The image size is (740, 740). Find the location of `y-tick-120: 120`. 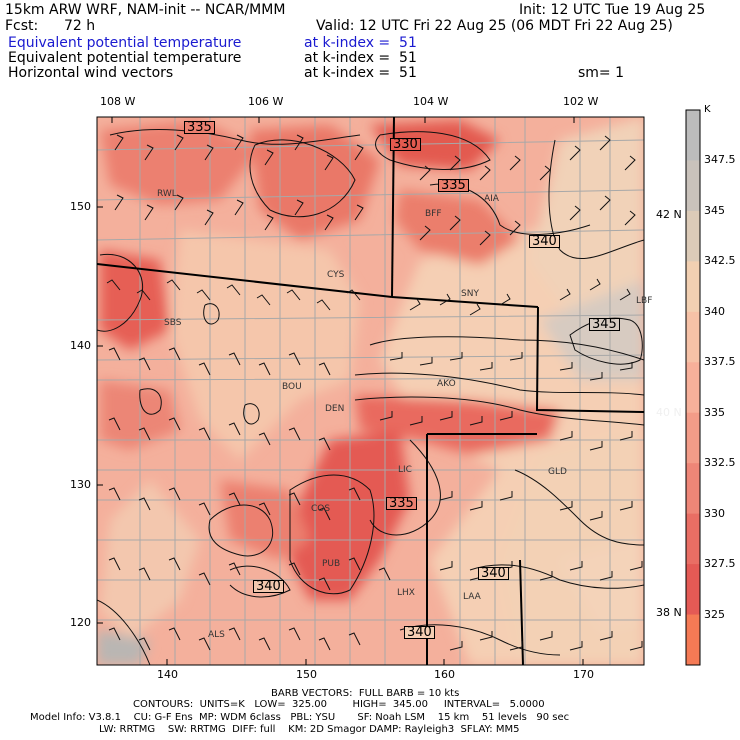

y-tick-120: 120 is located at coordinates (80, 622).